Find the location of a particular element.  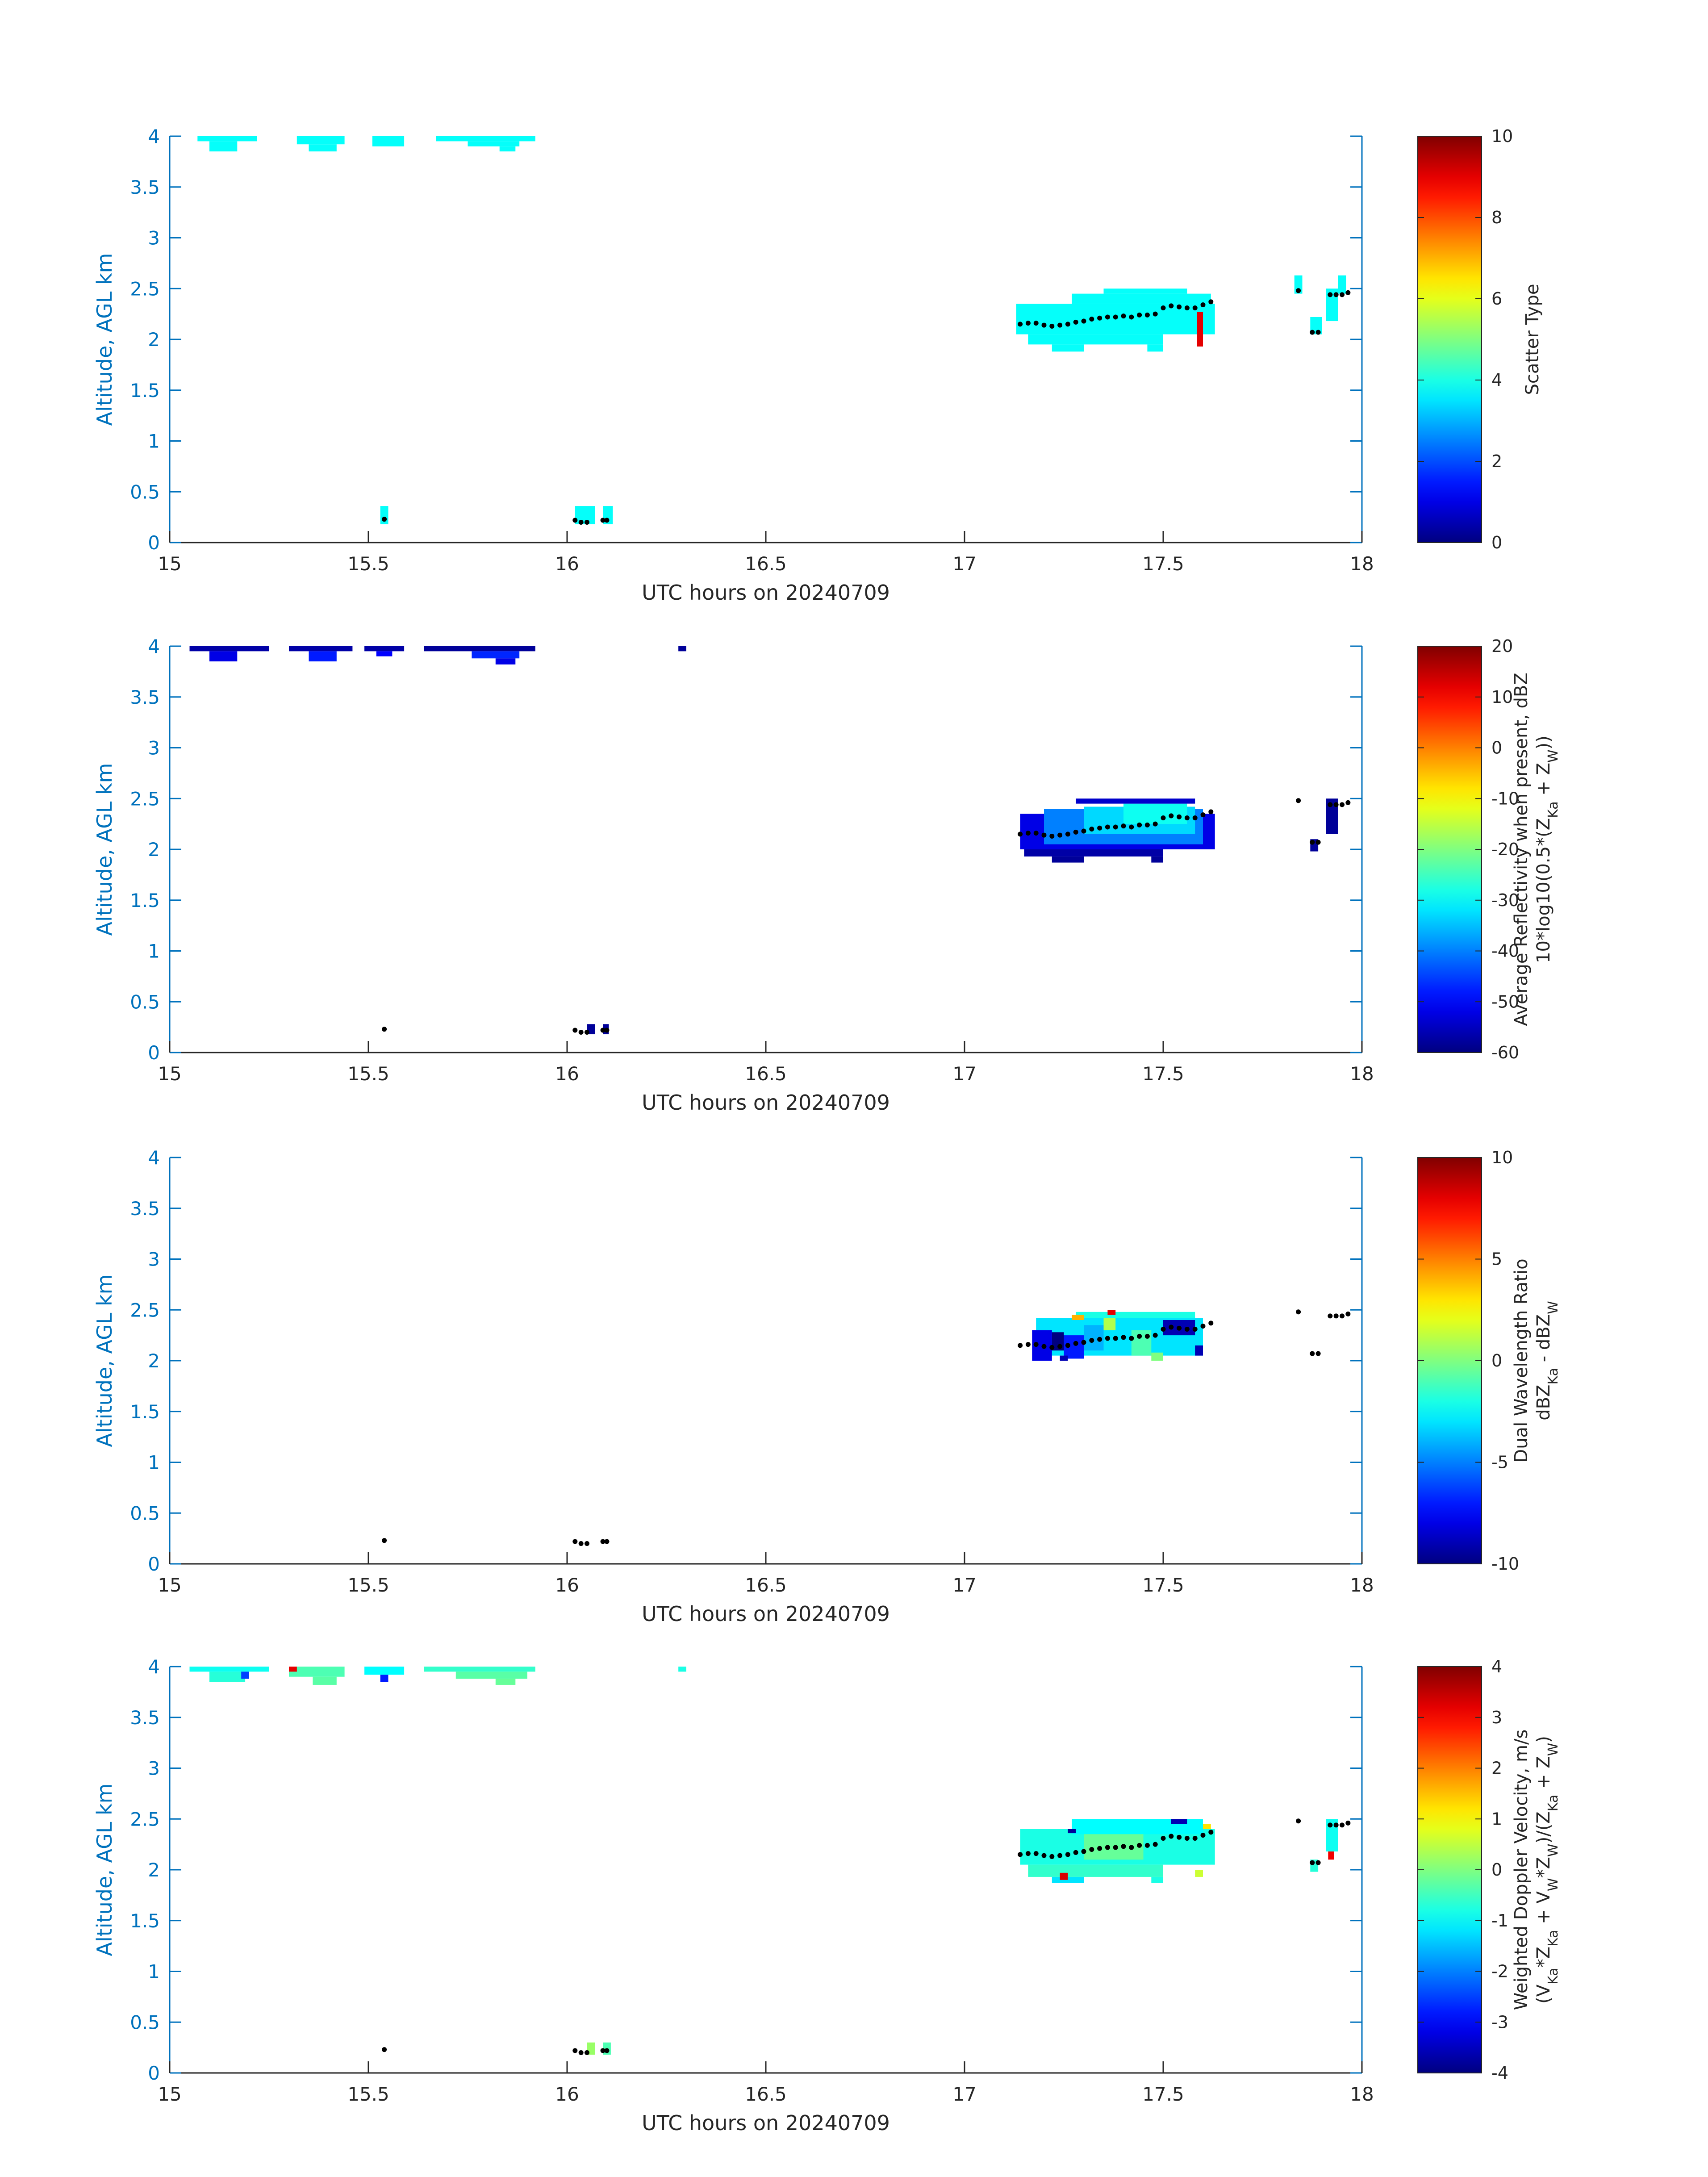

colorbar-tick-label: 2 is located at coordinates (1496, 461).